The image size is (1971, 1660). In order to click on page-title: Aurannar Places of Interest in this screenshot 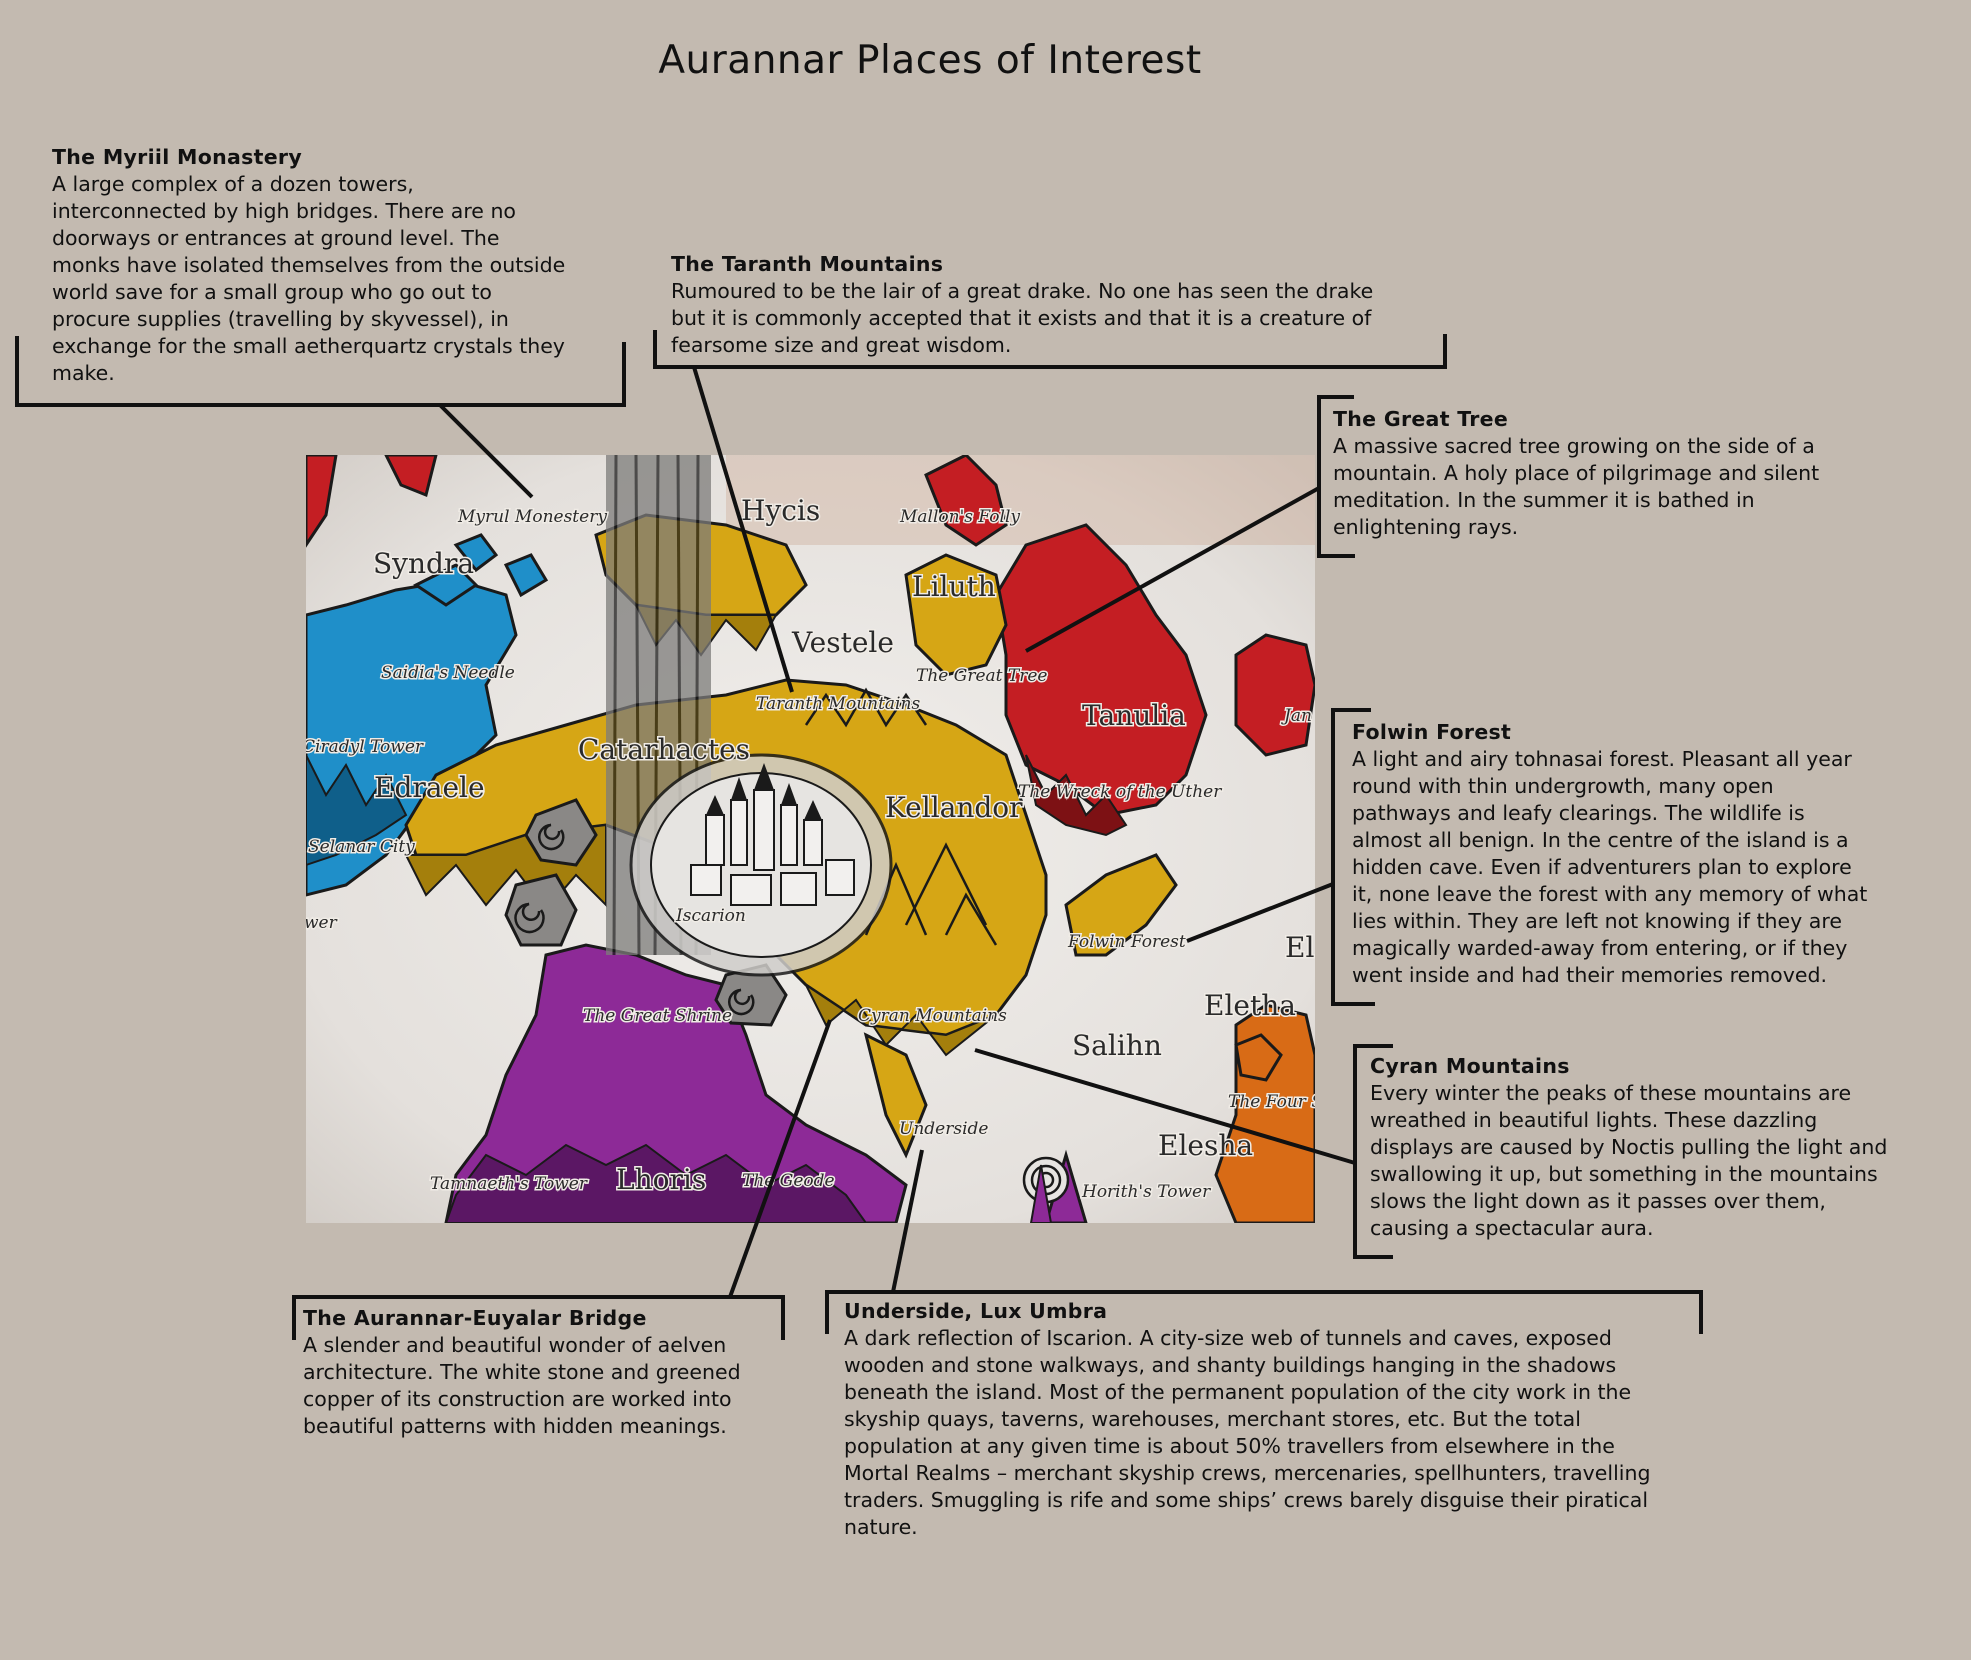, I will do `click(930, 60)`.